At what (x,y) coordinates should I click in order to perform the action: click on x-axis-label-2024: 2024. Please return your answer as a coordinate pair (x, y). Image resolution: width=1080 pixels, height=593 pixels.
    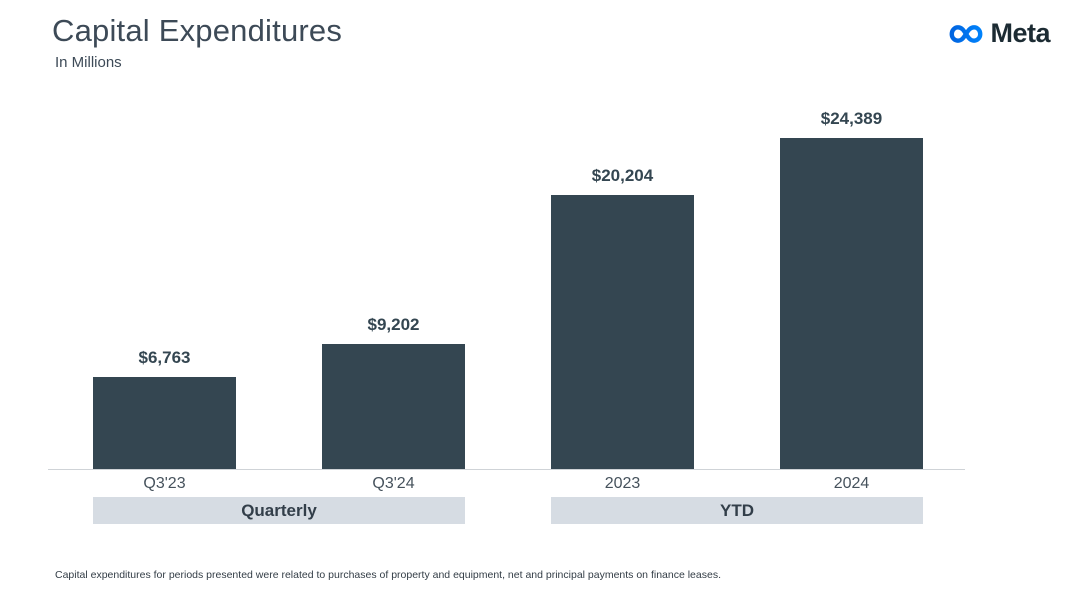
    Looking at the image, I should click on (851, 483).